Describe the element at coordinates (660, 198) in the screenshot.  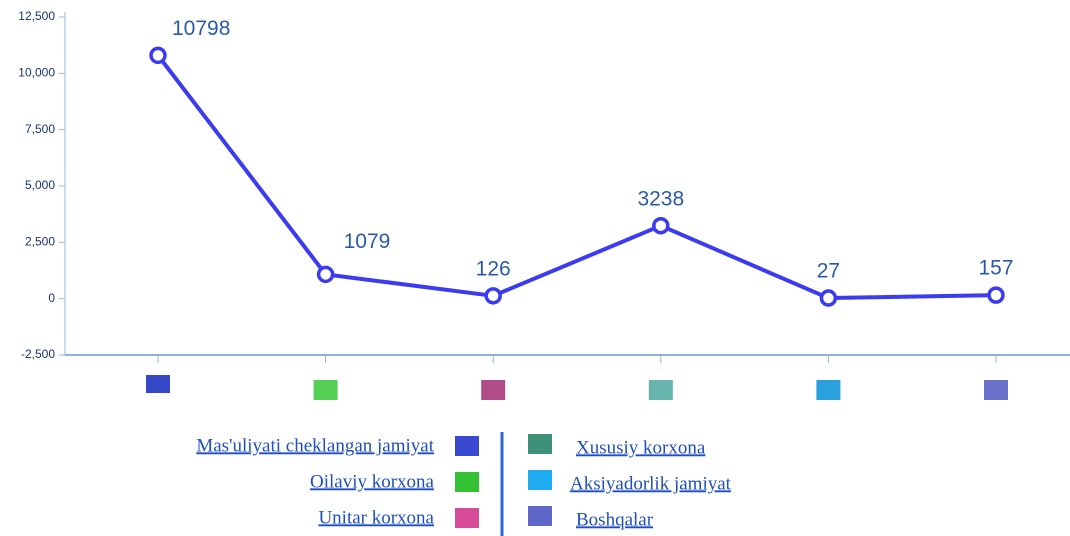
I see `data-label: 3238` at that location.